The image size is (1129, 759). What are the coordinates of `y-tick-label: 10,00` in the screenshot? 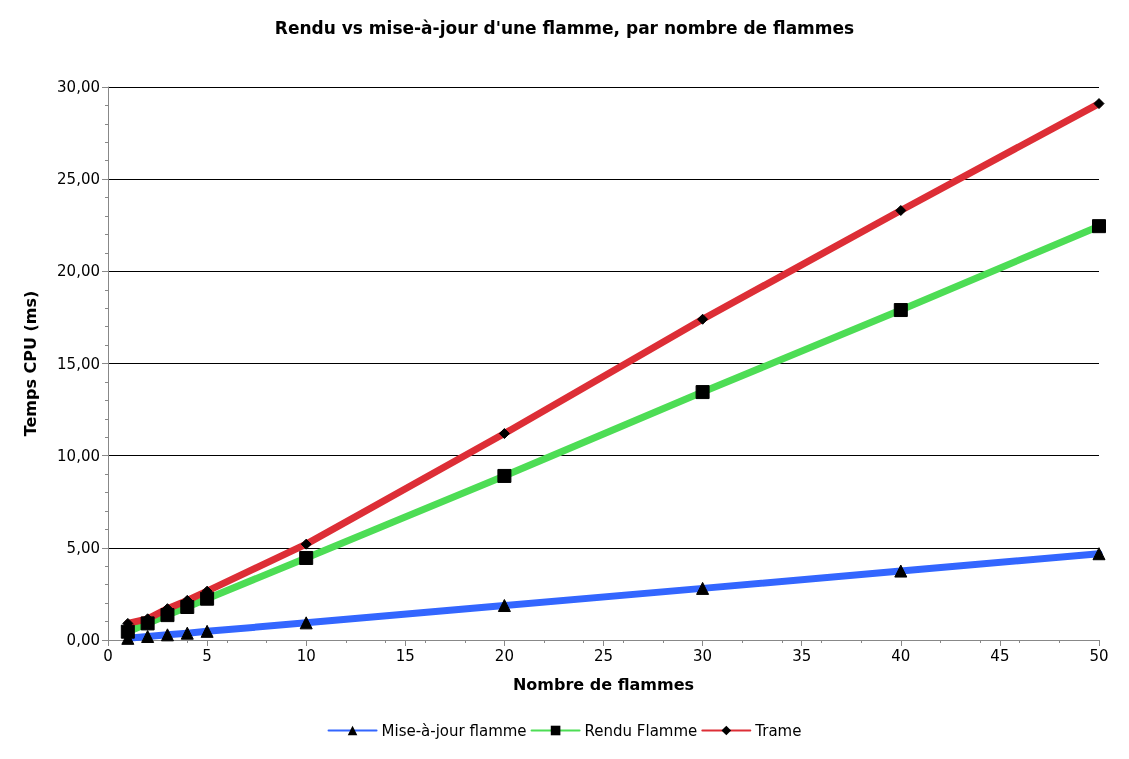 It's located at (78, 455).